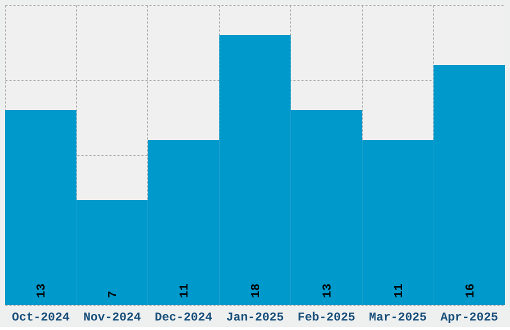 This screenshot has height=330, width=510. What do you see at coordinates (113, 294) in the screenshot?
I see `data-label: 7` at bounding box center [113, 294].